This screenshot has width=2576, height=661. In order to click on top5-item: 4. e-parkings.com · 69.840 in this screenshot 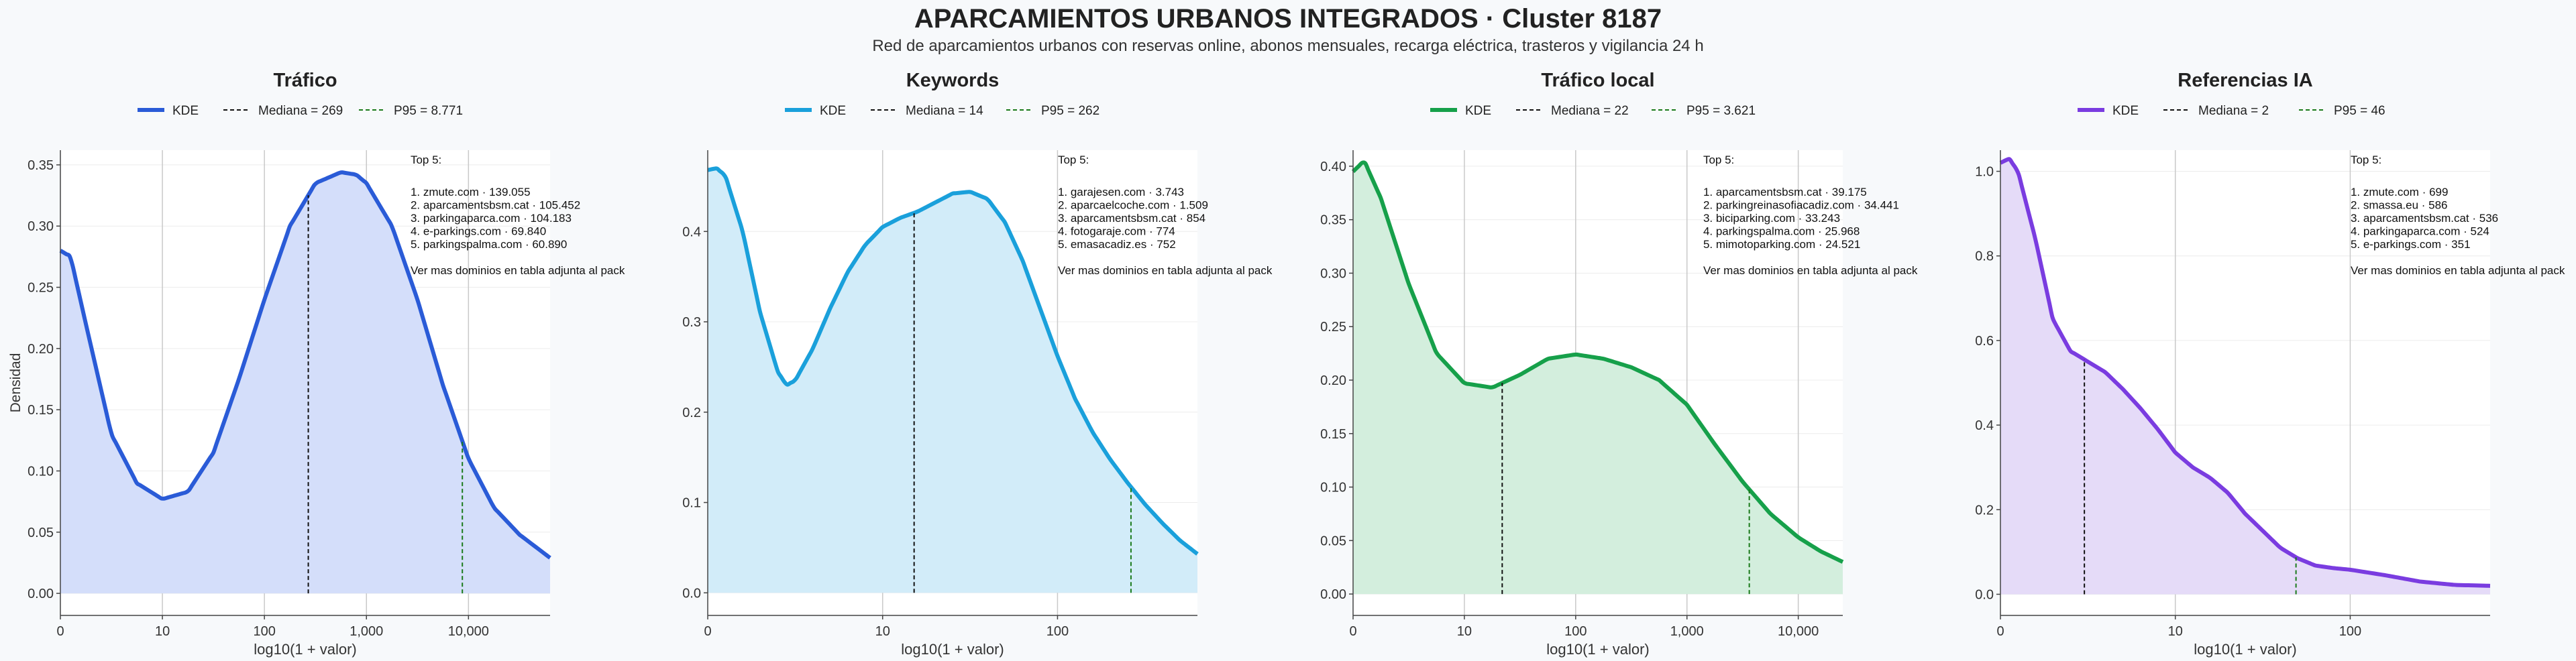, I will do `click(478, 231)`.